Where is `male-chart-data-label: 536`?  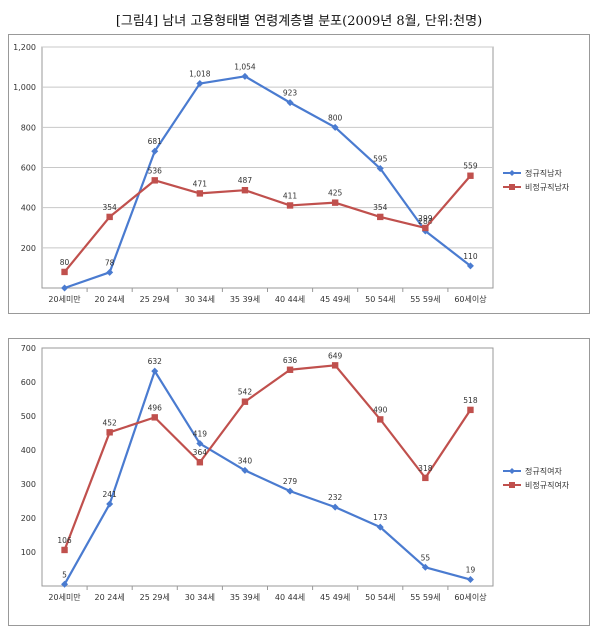 male-chart-data-label: 536 is located at coordinates (155, 170).